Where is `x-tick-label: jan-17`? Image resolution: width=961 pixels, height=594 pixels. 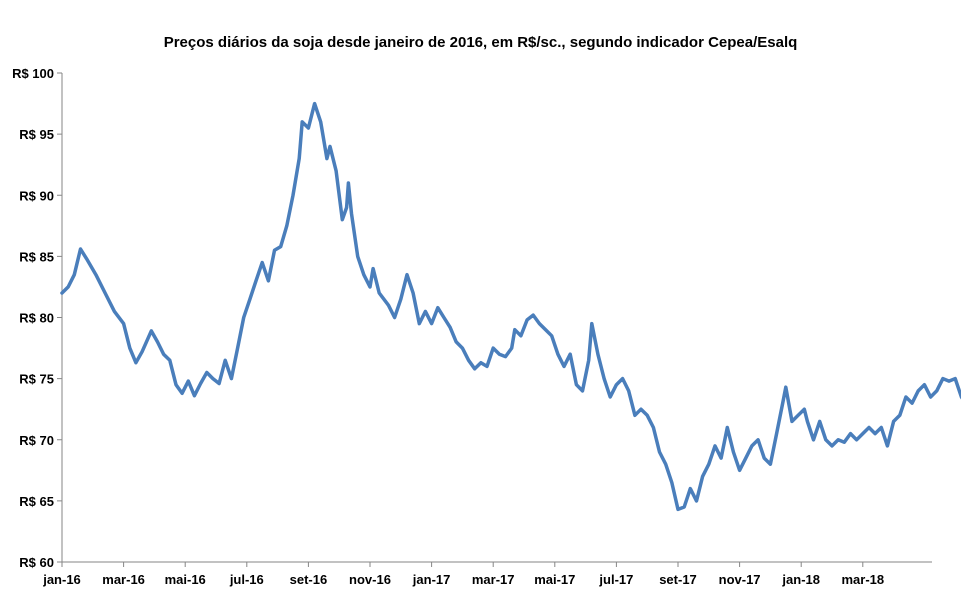
x-tick-label: jan-17 is located at coordinates (431, 579).